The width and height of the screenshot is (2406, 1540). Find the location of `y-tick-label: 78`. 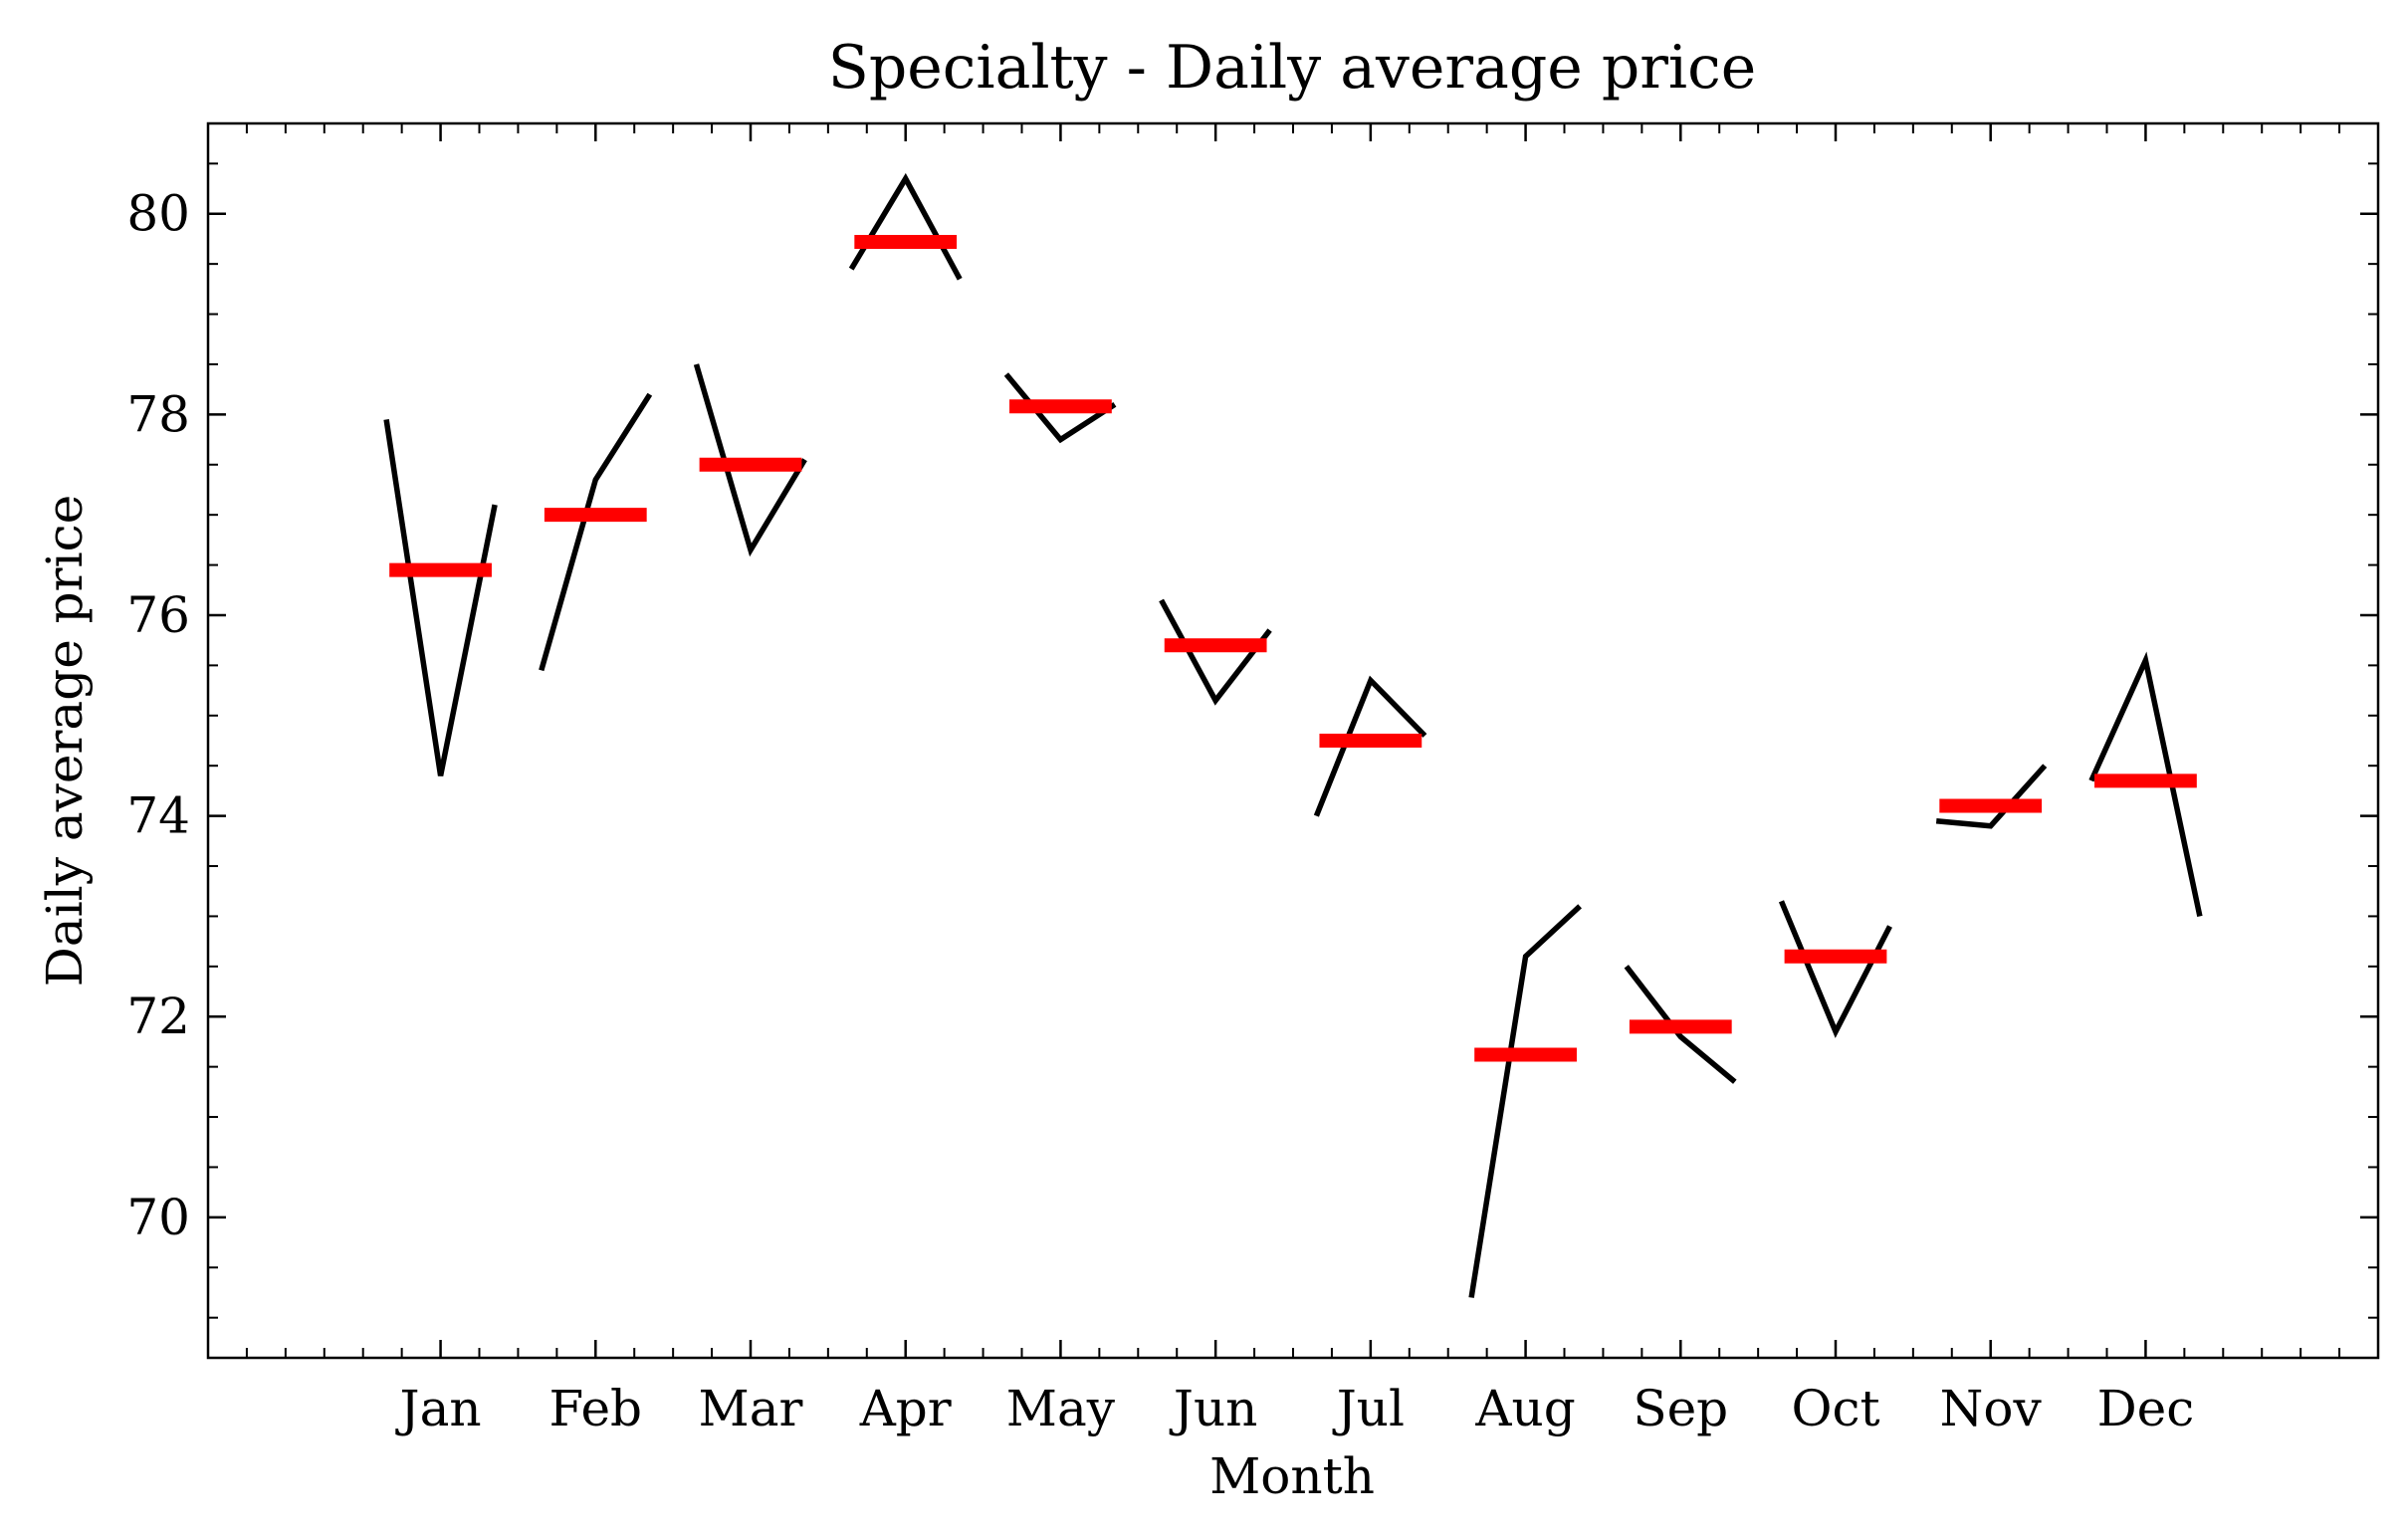

y-tick-label: 78 is located at coordinates (158, 414).